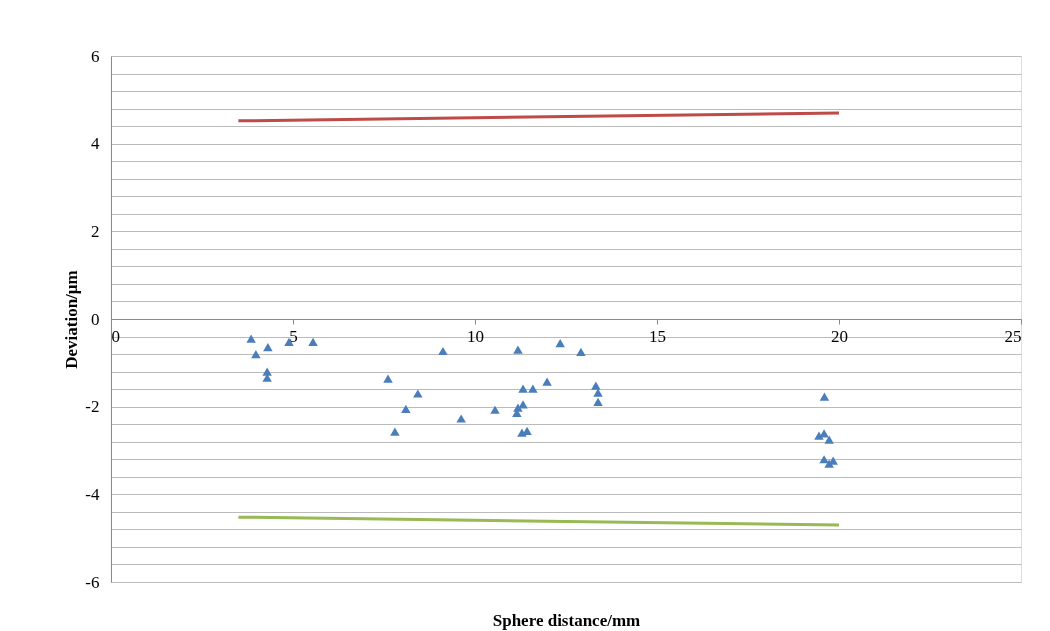 This screenshot has height=631, width=1050. Describe the element at coordinates (92, 494) in the screenshot. I see `y-tick-label: -4` at that location.